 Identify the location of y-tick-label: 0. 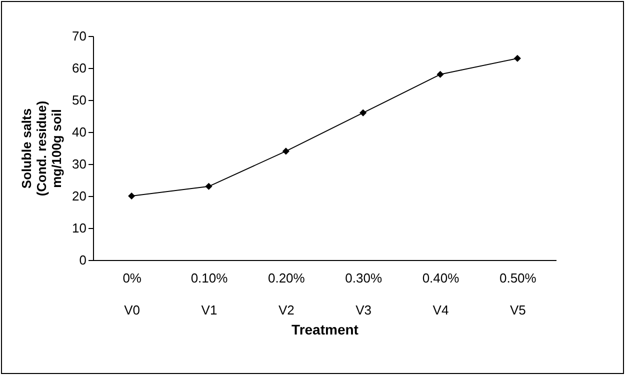
(82, 260).